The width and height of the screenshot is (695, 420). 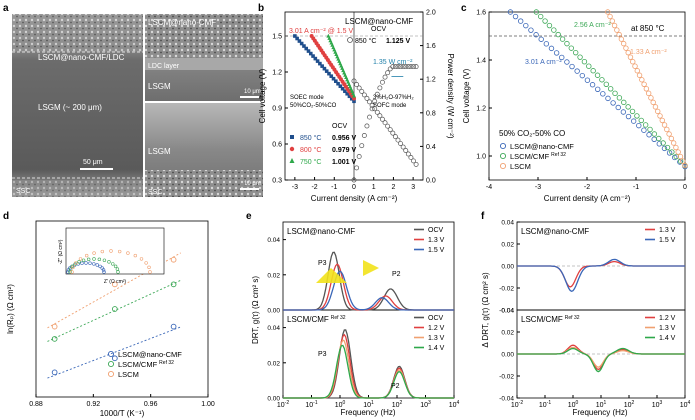 What do you see at coordinates (122, 401) in the screenshot?
I see `plot-d-axes: 0.88 0.92 0.96 1.00` at bounding box center [122, 401].